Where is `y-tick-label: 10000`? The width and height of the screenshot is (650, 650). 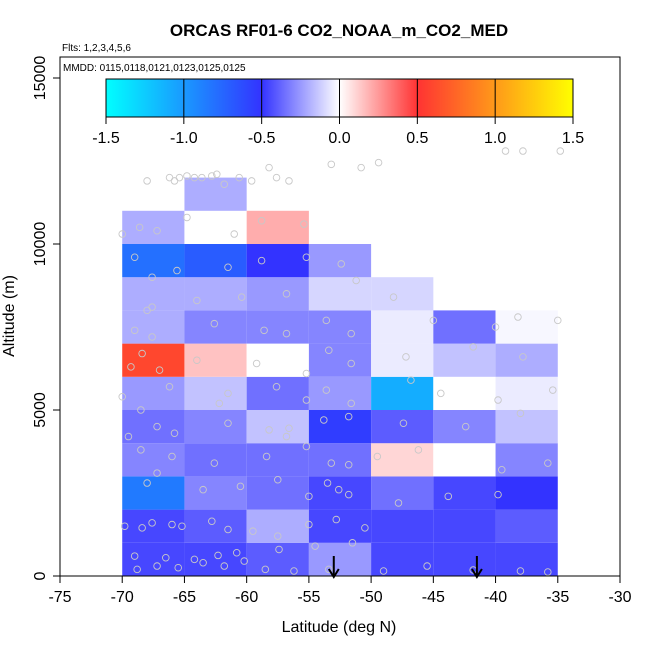
y-tick-label: 10000 is located at coordinates (40, 244).